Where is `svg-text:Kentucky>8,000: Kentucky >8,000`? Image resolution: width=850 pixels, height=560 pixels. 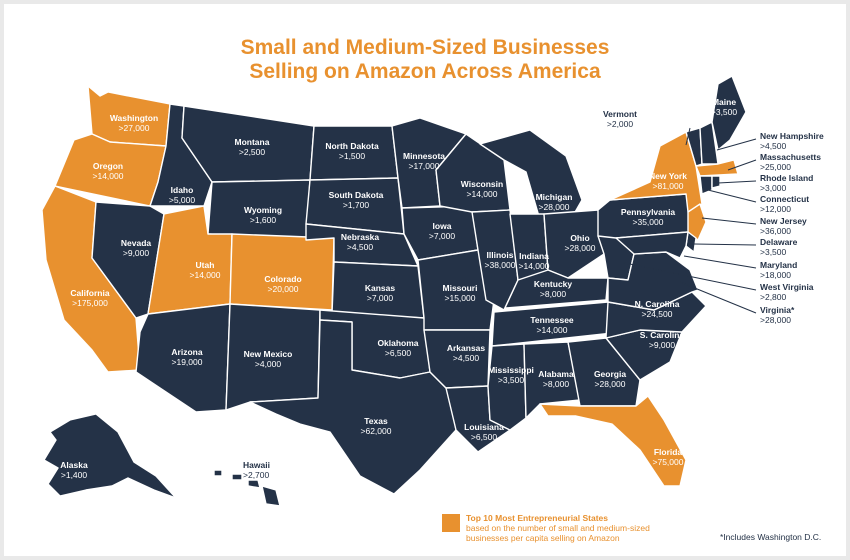
svg-text:Kentucky>8,000: Kentucky >8,000 is located at coordinates (553, 289).